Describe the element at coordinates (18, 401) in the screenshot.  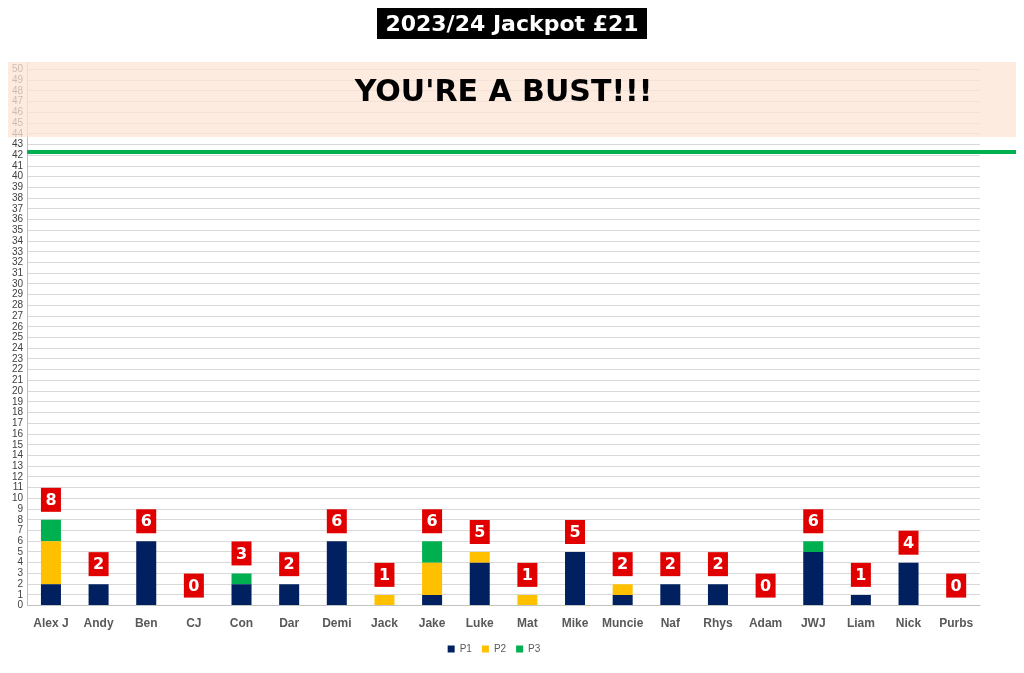
I see `y-tick-label: 19` at that location.